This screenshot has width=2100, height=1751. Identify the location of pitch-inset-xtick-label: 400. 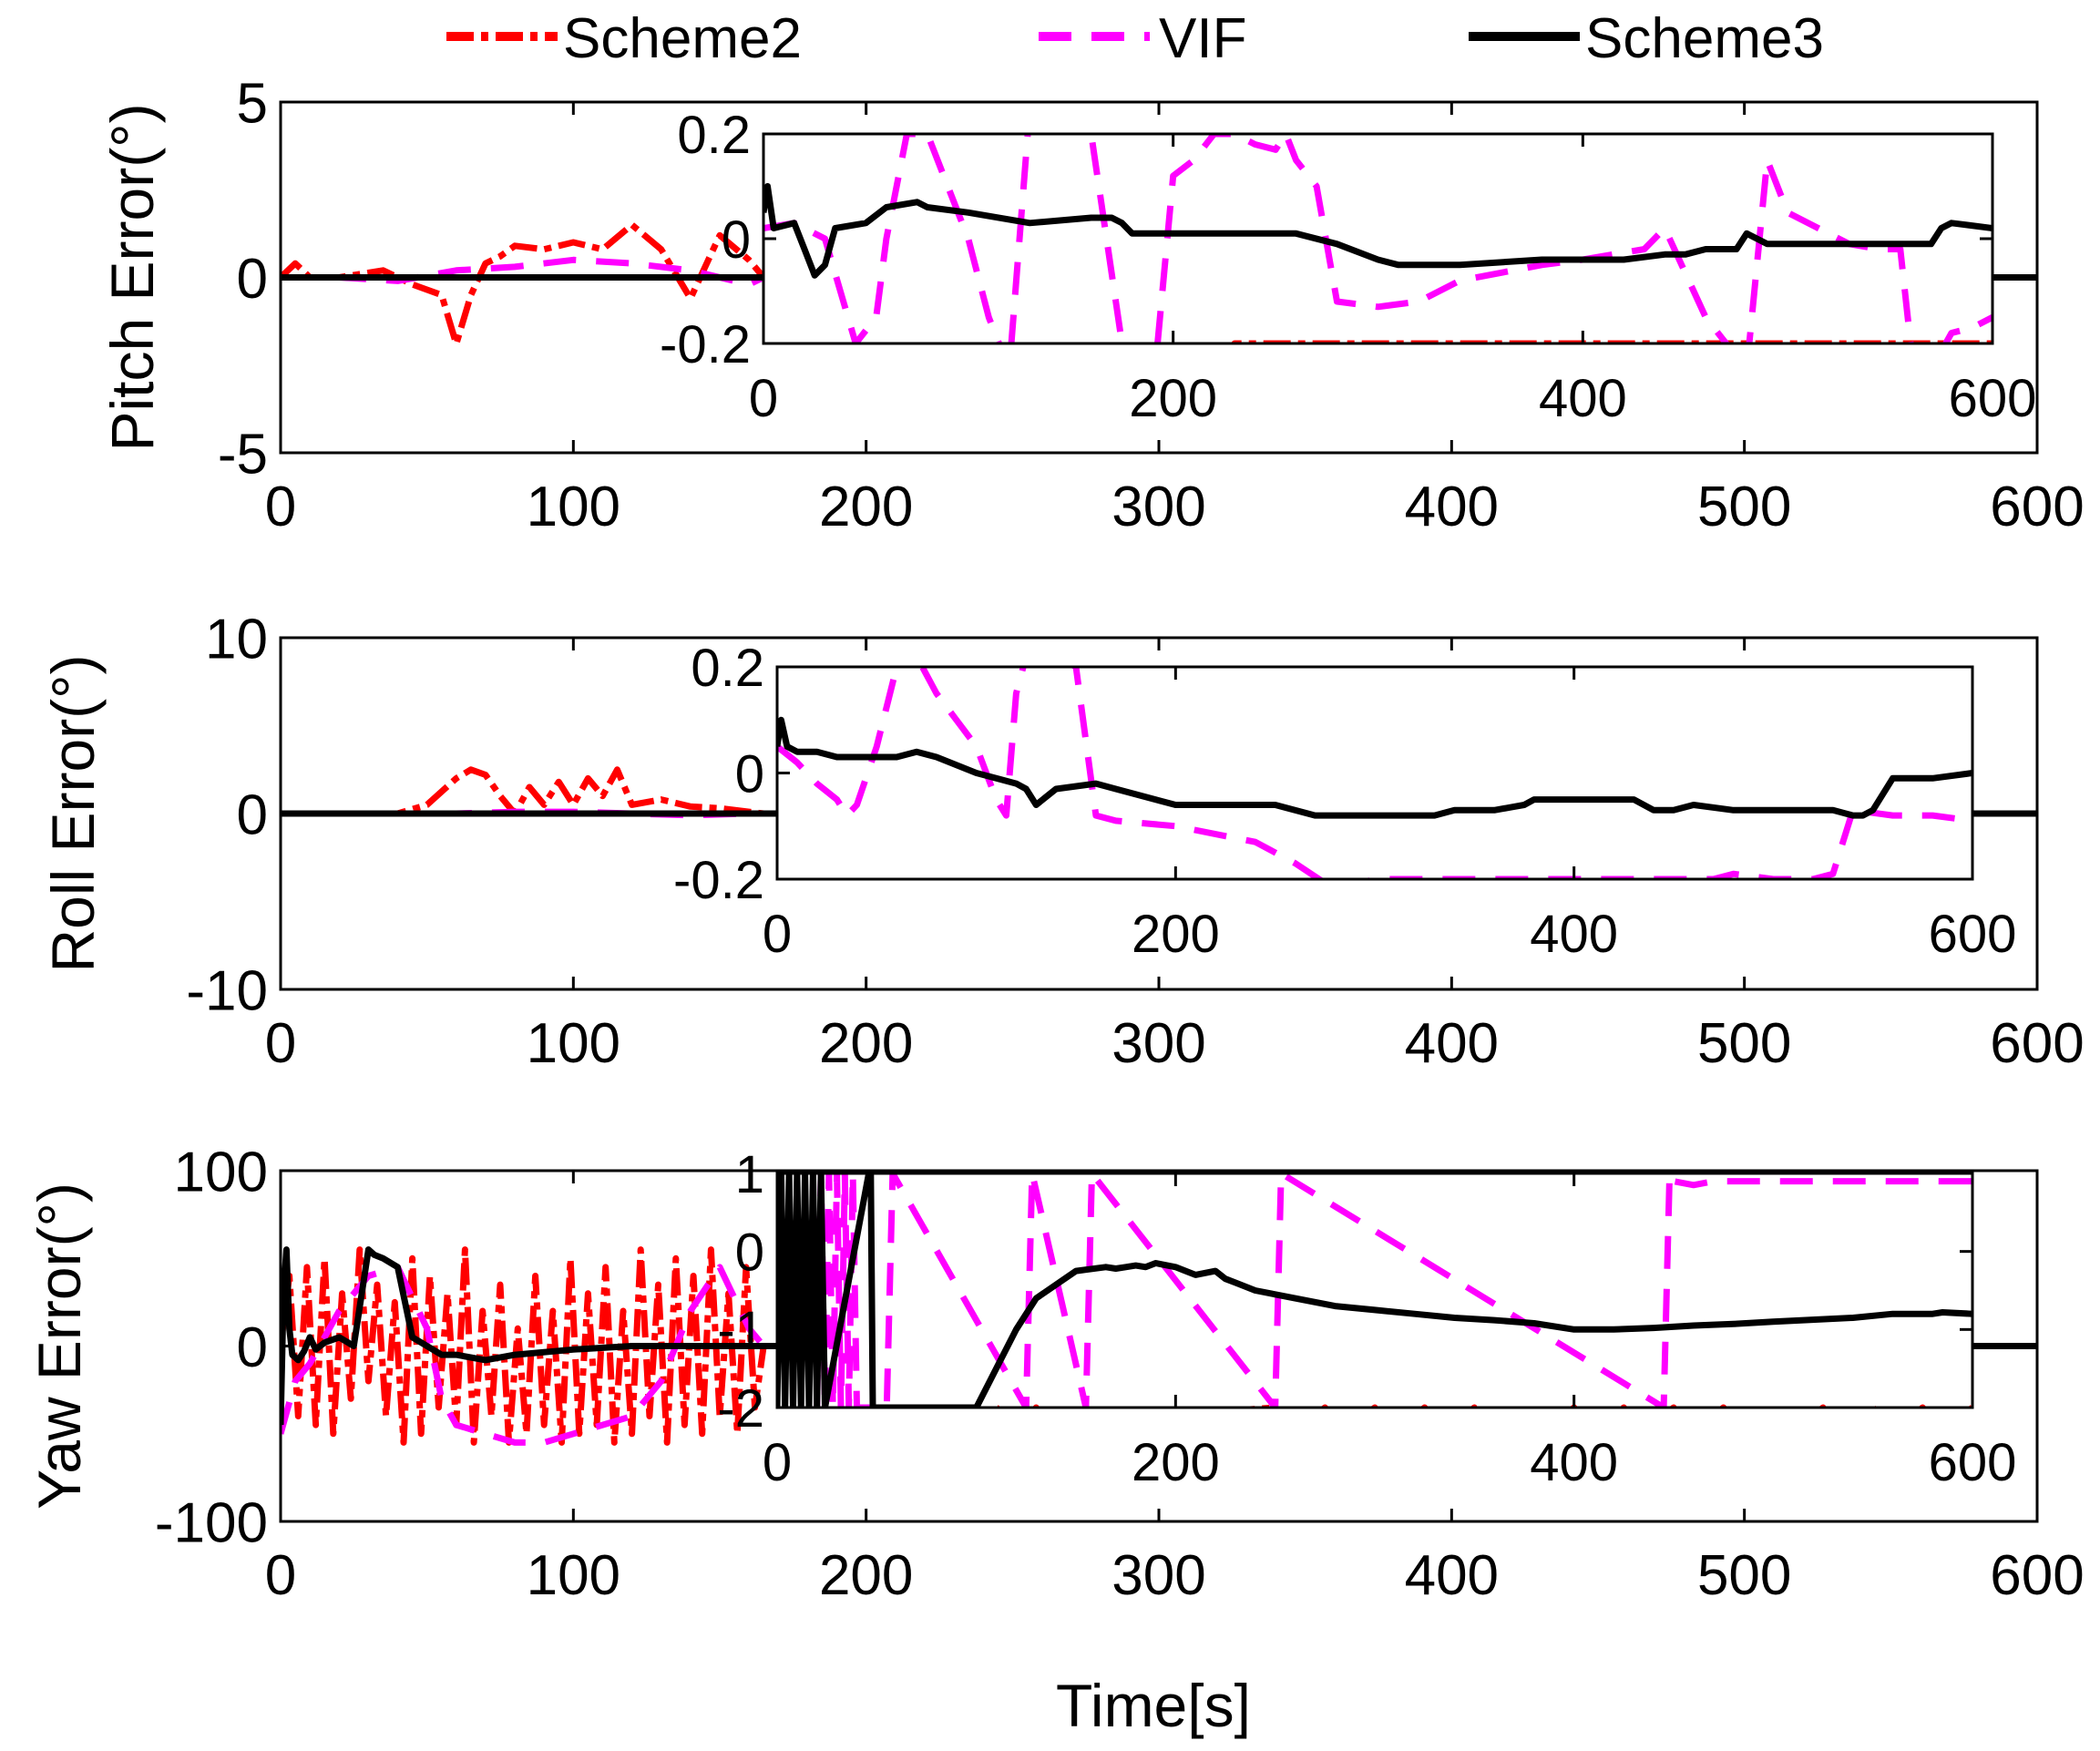
(1583, 399).